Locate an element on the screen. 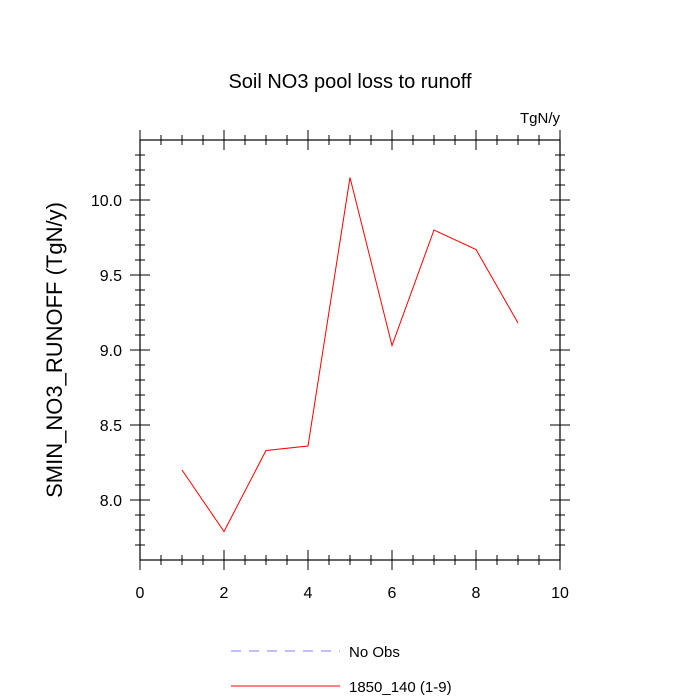 The image size is (700, 700). legend-label: 1850_140 (1-9) is located at coordinates (400, 687).